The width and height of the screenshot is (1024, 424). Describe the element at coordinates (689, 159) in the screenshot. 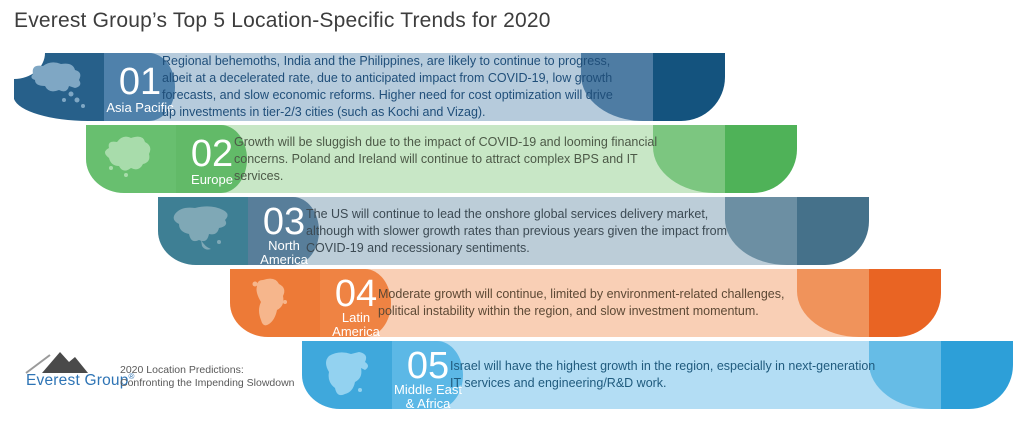

I see `row2-wave-medium` at that location.